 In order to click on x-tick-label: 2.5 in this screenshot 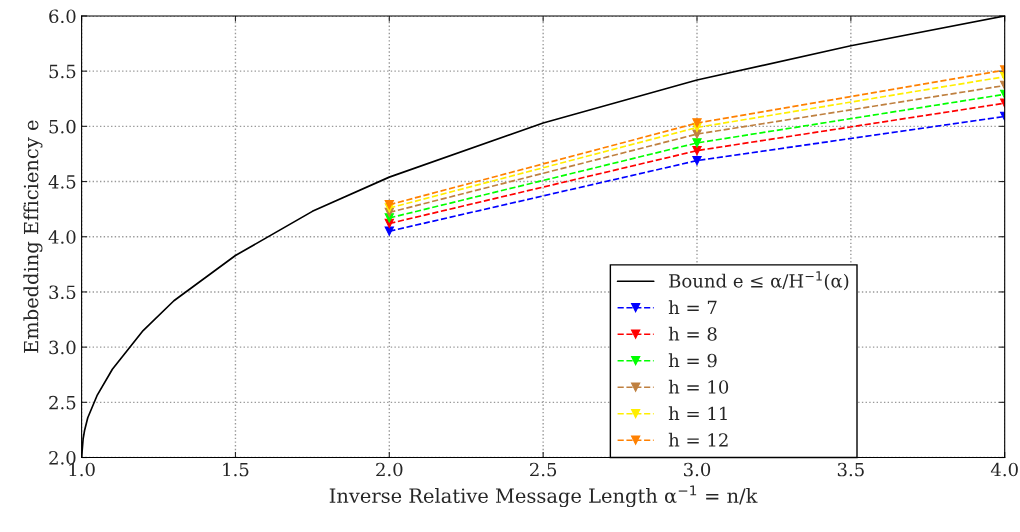, I will do `click(543, 469)`.